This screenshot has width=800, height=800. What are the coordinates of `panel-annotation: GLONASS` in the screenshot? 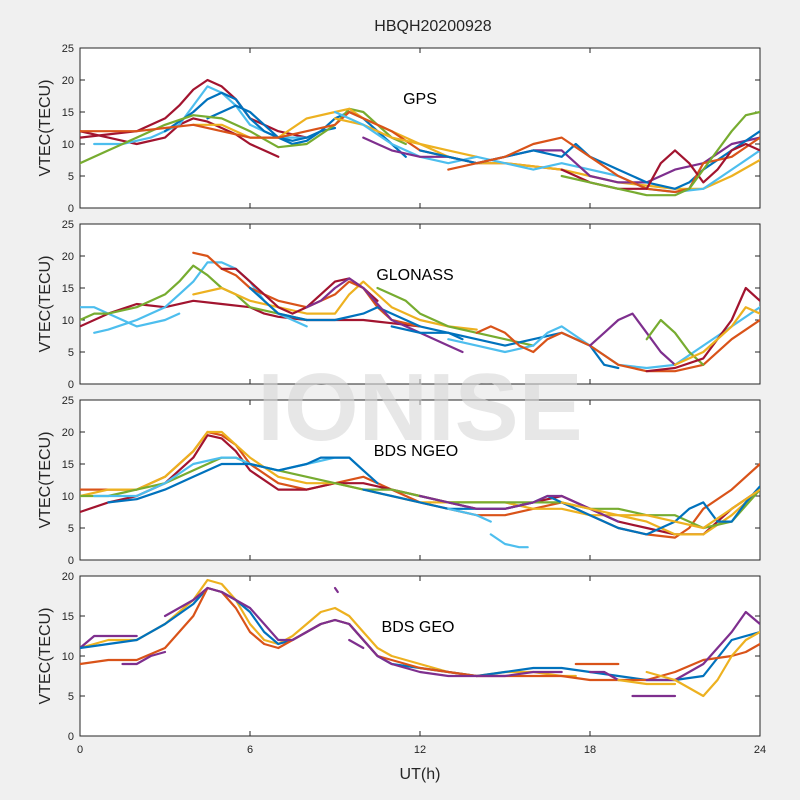 It's located at (414, 275).